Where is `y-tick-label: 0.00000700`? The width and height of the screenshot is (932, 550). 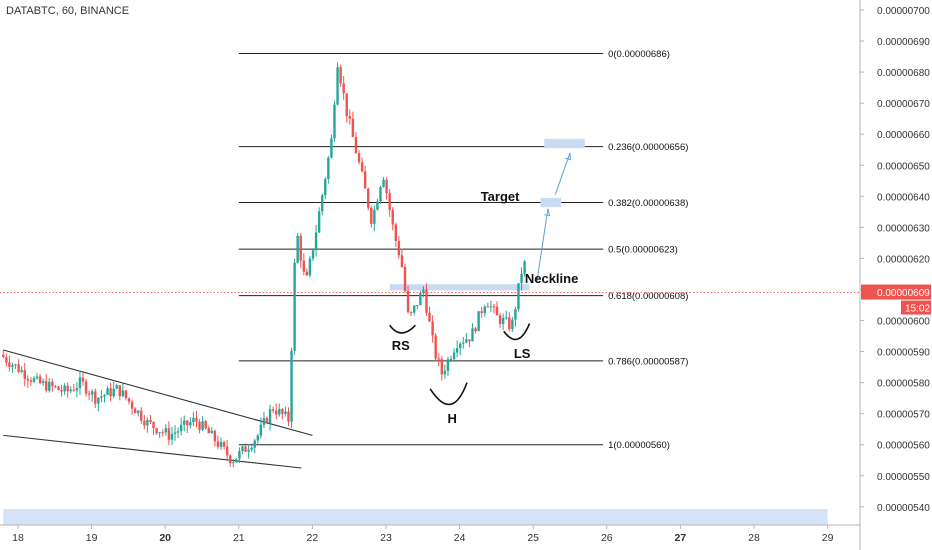 y-tick-label: 0.00000700 is located at coordinates (903, 11).